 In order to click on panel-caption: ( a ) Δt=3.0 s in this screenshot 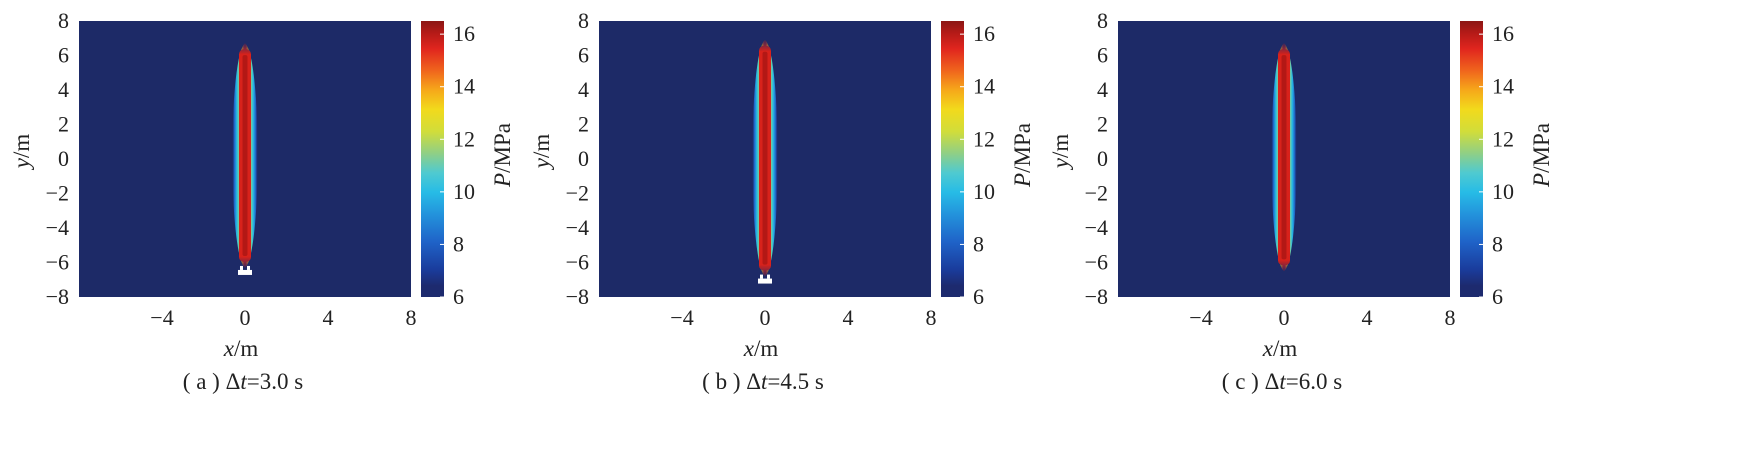, I will do `click(243, 381)`.